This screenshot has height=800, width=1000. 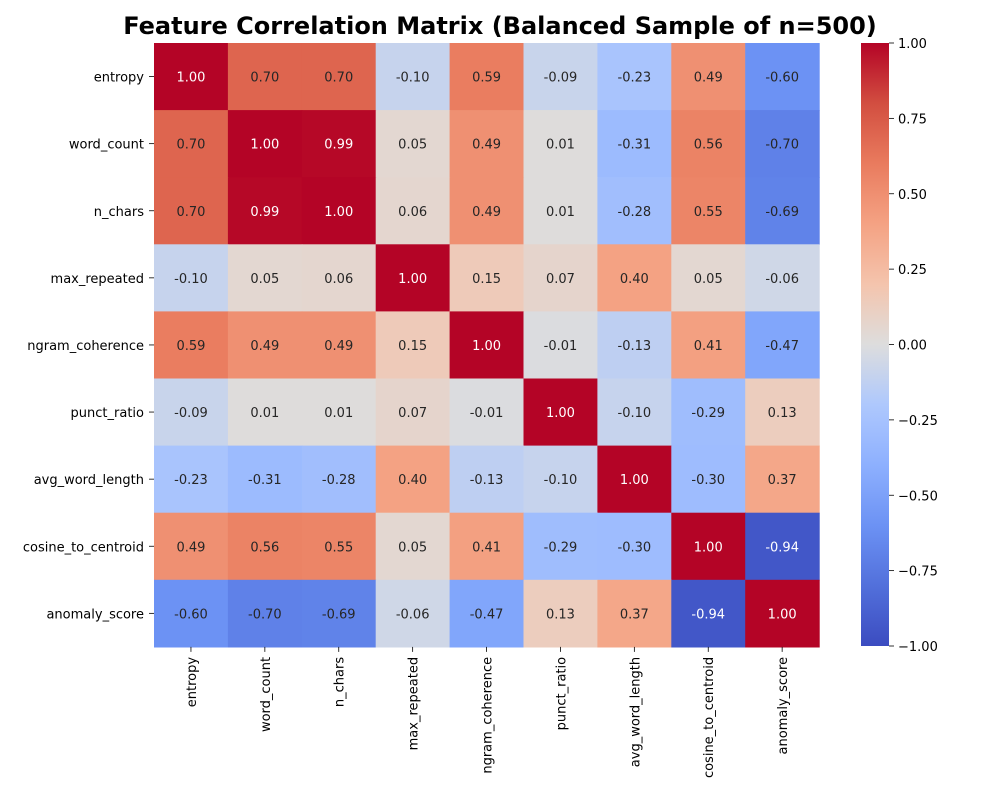 What do you see at coordinates (97, 279) in the screenshot?
I see `row-tick-label: max_repeated` at bounding box center [97, 279].